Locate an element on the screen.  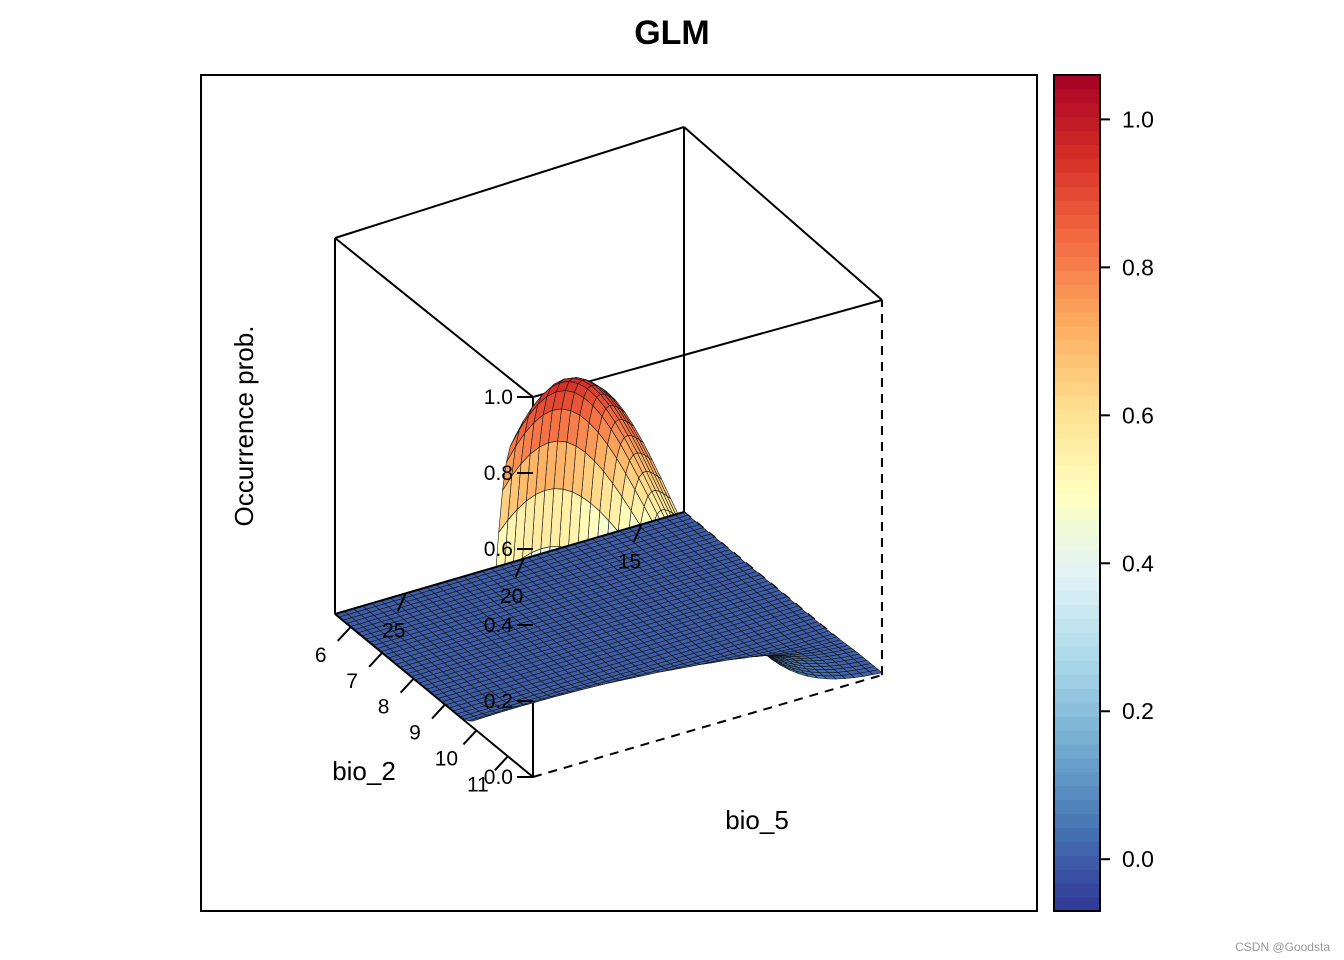
x-tick-label: 11 is located at coordinates (478, 784).